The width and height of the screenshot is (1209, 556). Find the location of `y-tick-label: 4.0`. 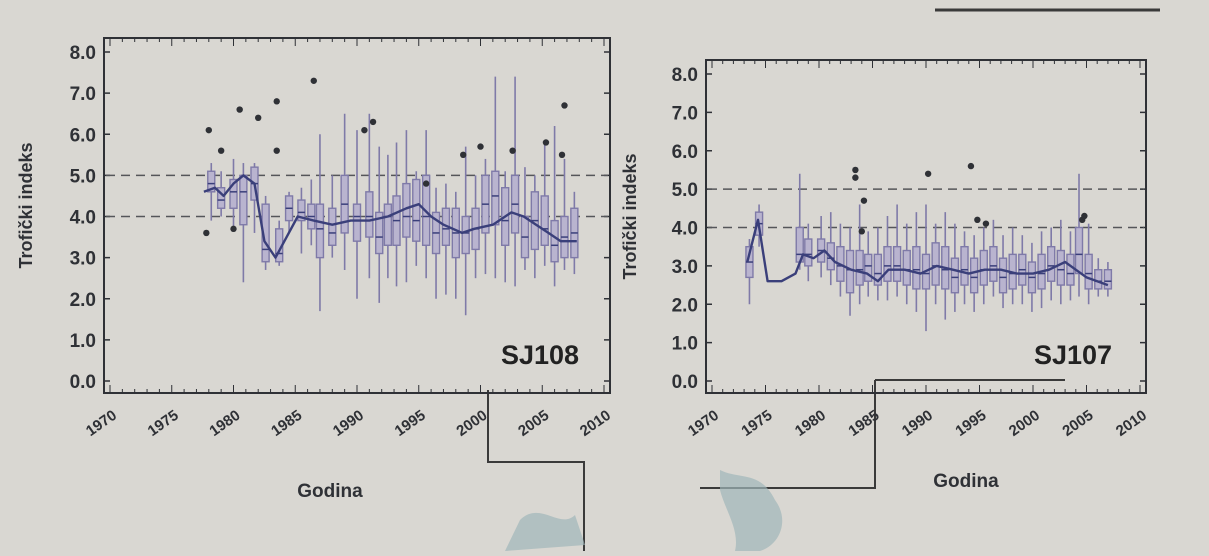

y-tick-label: 4.0 is located at coordinates (83, 218).